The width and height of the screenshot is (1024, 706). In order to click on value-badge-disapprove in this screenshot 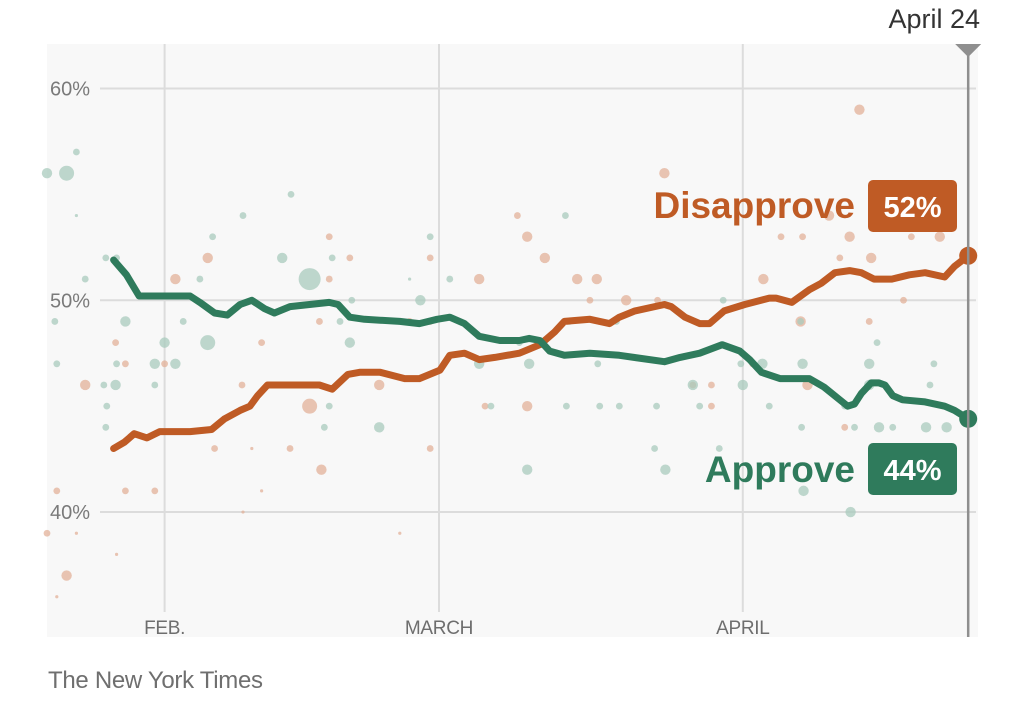, I will do `click(912, 206)`.